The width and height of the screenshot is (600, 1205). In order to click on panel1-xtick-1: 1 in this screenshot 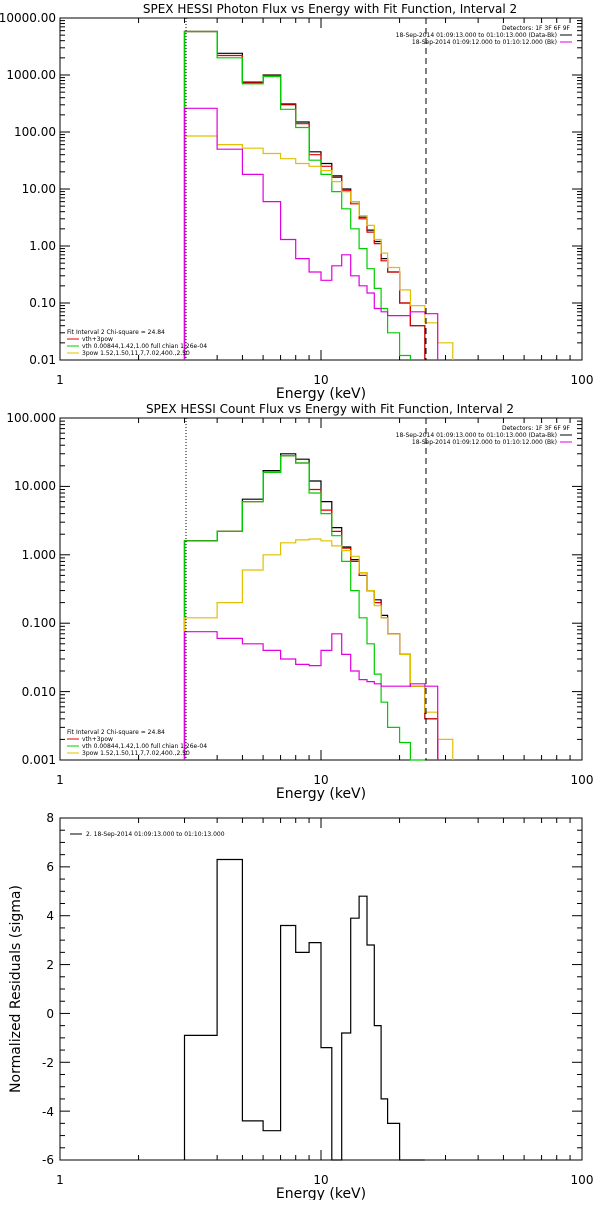, I will do `click(60, 380)`.